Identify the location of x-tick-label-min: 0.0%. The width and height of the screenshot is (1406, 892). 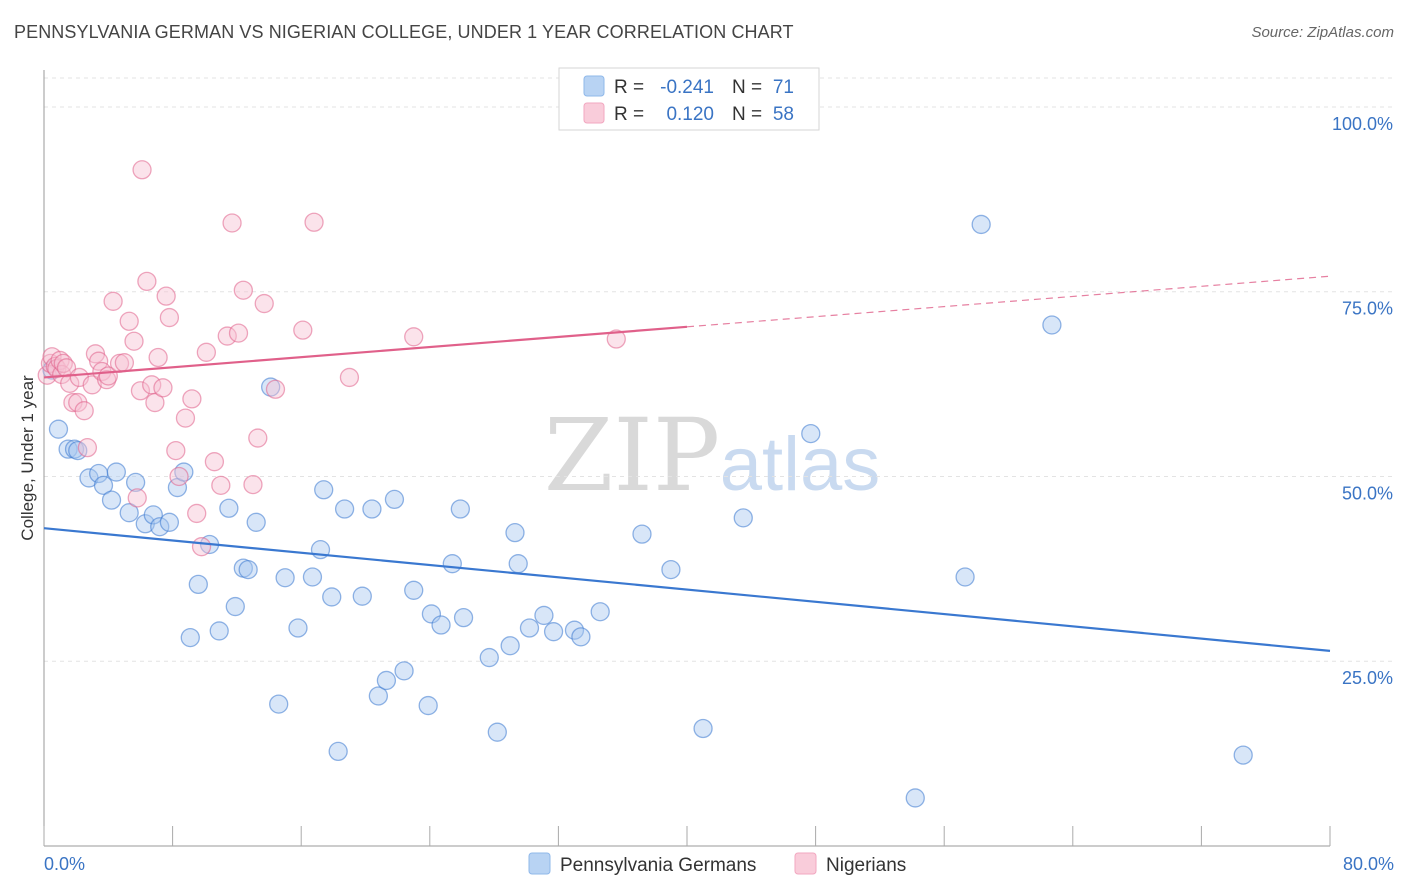
(64, 864).